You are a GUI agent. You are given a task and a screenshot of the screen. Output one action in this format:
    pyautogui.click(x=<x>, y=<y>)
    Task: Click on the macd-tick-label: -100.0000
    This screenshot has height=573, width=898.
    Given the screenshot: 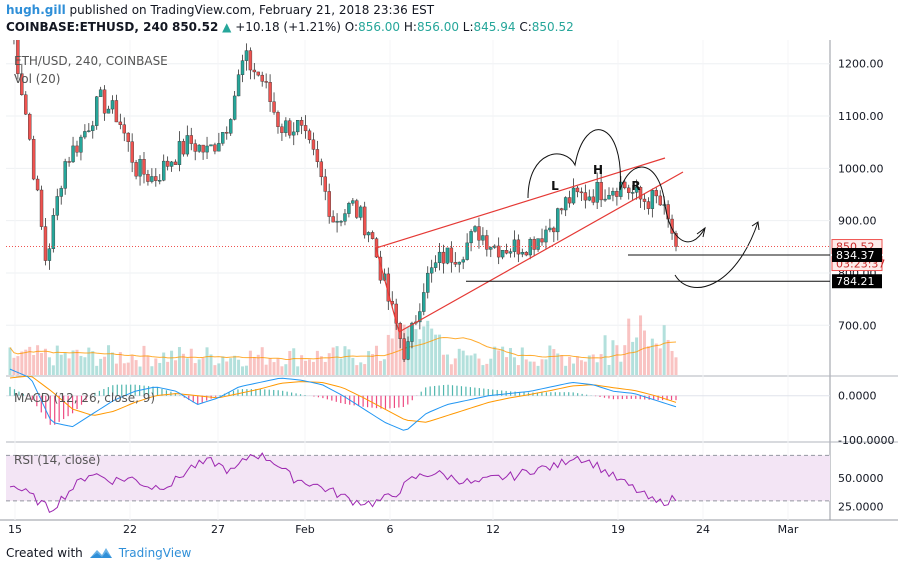 What is the action you would take?
    pyautogui.click(x=866, y=440)
    